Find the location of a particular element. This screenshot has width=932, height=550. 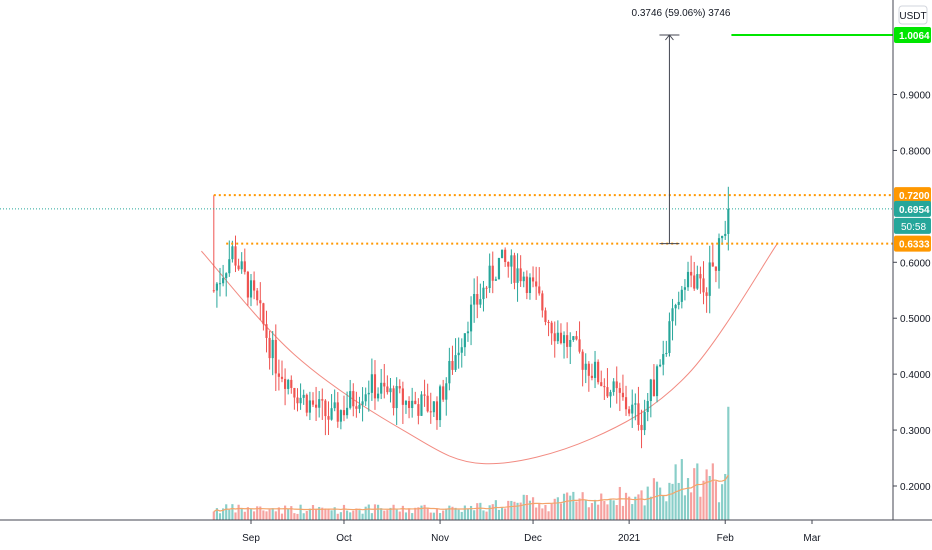

currency-label: USDT is located at coordinates (912, 16).